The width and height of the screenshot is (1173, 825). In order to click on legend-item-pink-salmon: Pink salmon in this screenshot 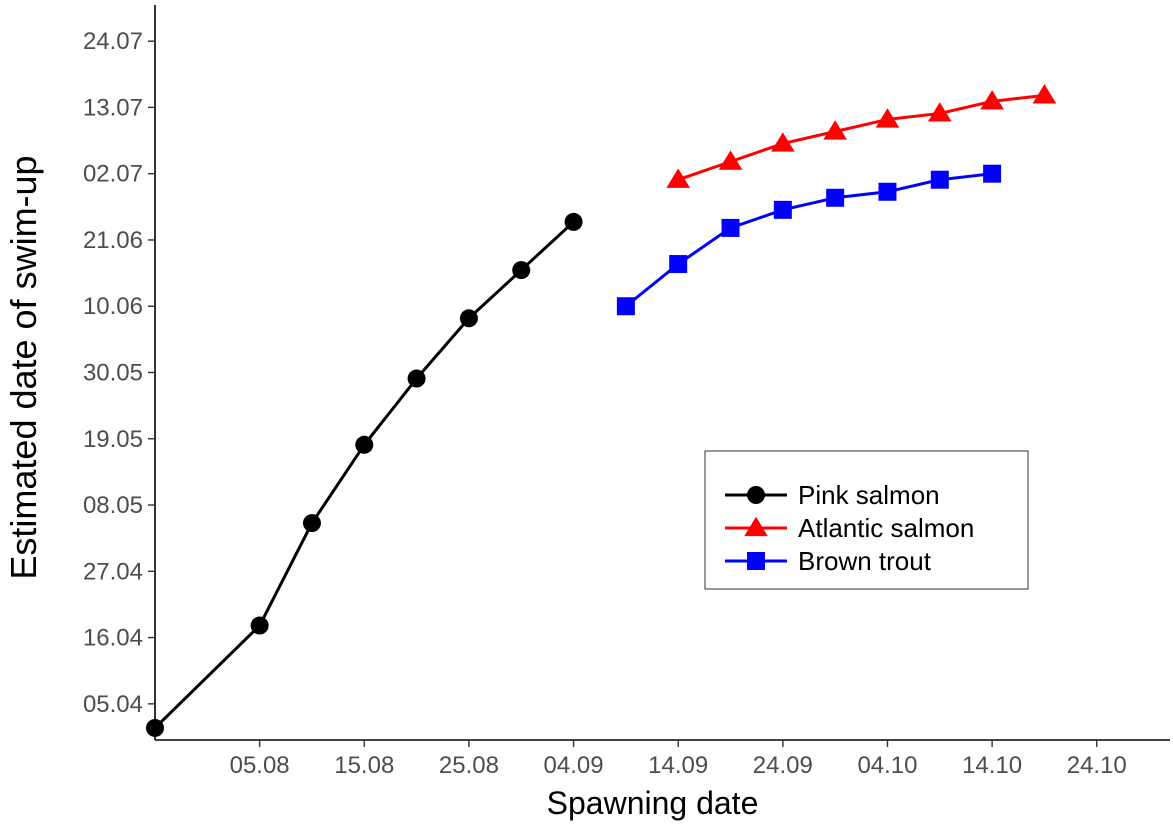, I will do `click(832, 495)`.